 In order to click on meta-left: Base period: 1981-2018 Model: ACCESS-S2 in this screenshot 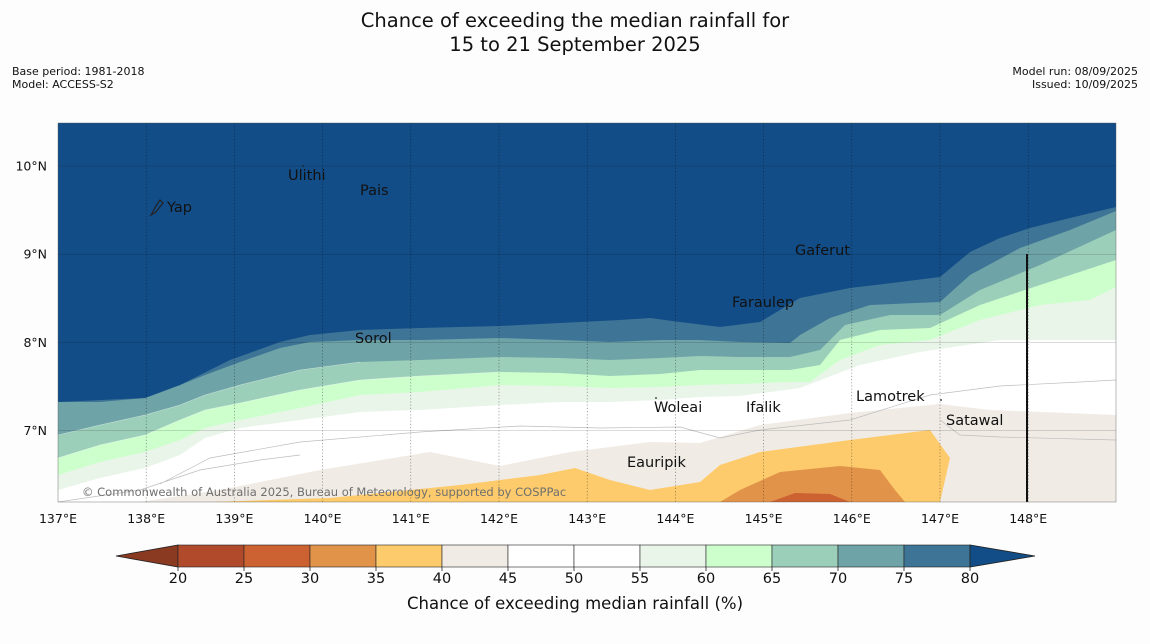, I will do `click(78, 78)`.